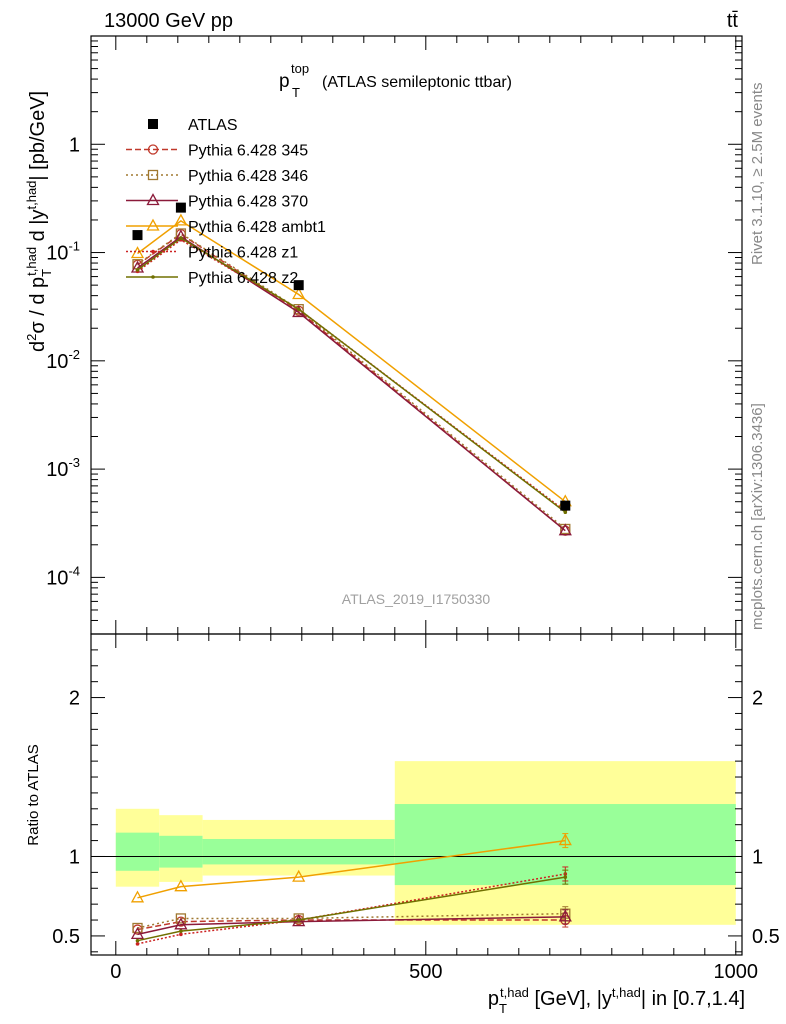  What do you see at coordinates (733, 21) in the screenshot?
I see `process-label: tt̄` at bounding box center [733, 21].